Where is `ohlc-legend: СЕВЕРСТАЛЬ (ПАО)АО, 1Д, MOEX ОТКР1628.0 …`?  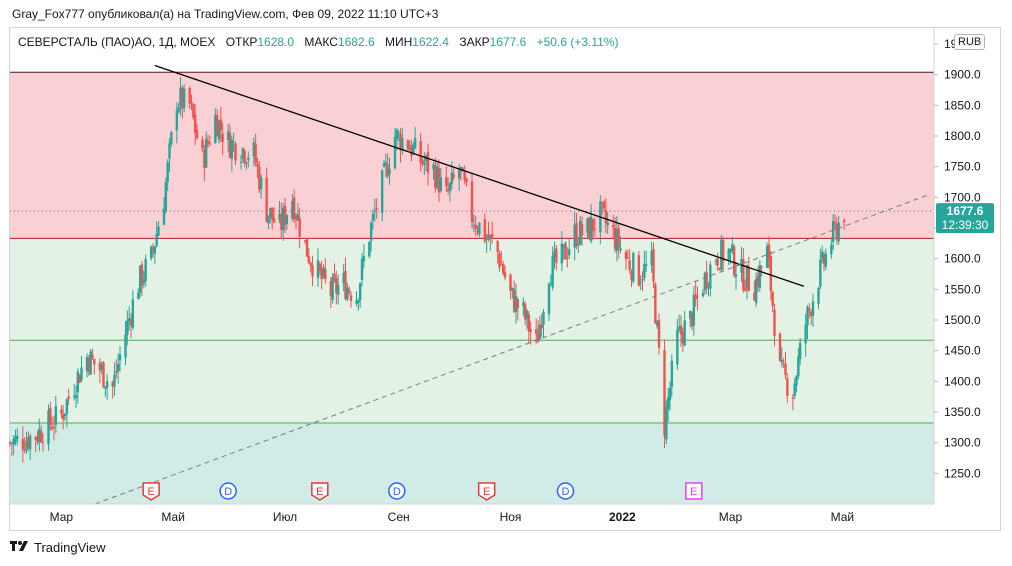 ohlc-legend: СЕВЕРСТАЛЬ (ПАО)АО, 1Д, MOEX ОТКР1628.0 … is located at coordinates (318, 42).